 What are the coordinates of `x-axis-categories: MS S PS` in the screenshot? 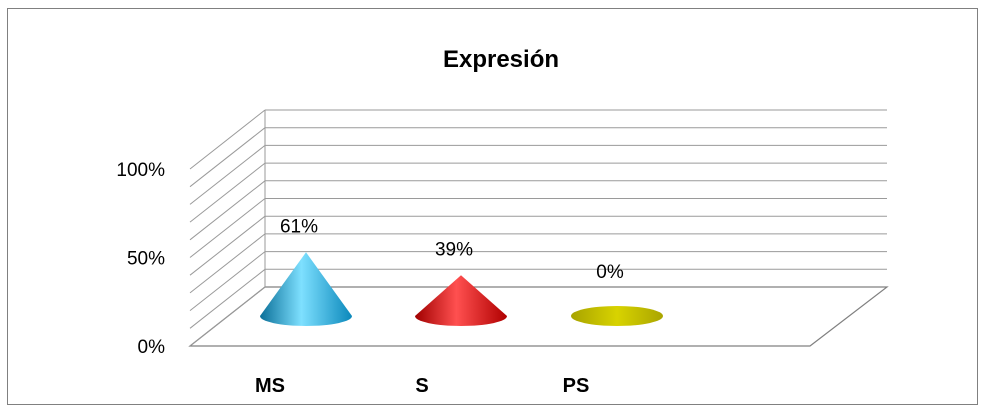 It's located at (422, 386).